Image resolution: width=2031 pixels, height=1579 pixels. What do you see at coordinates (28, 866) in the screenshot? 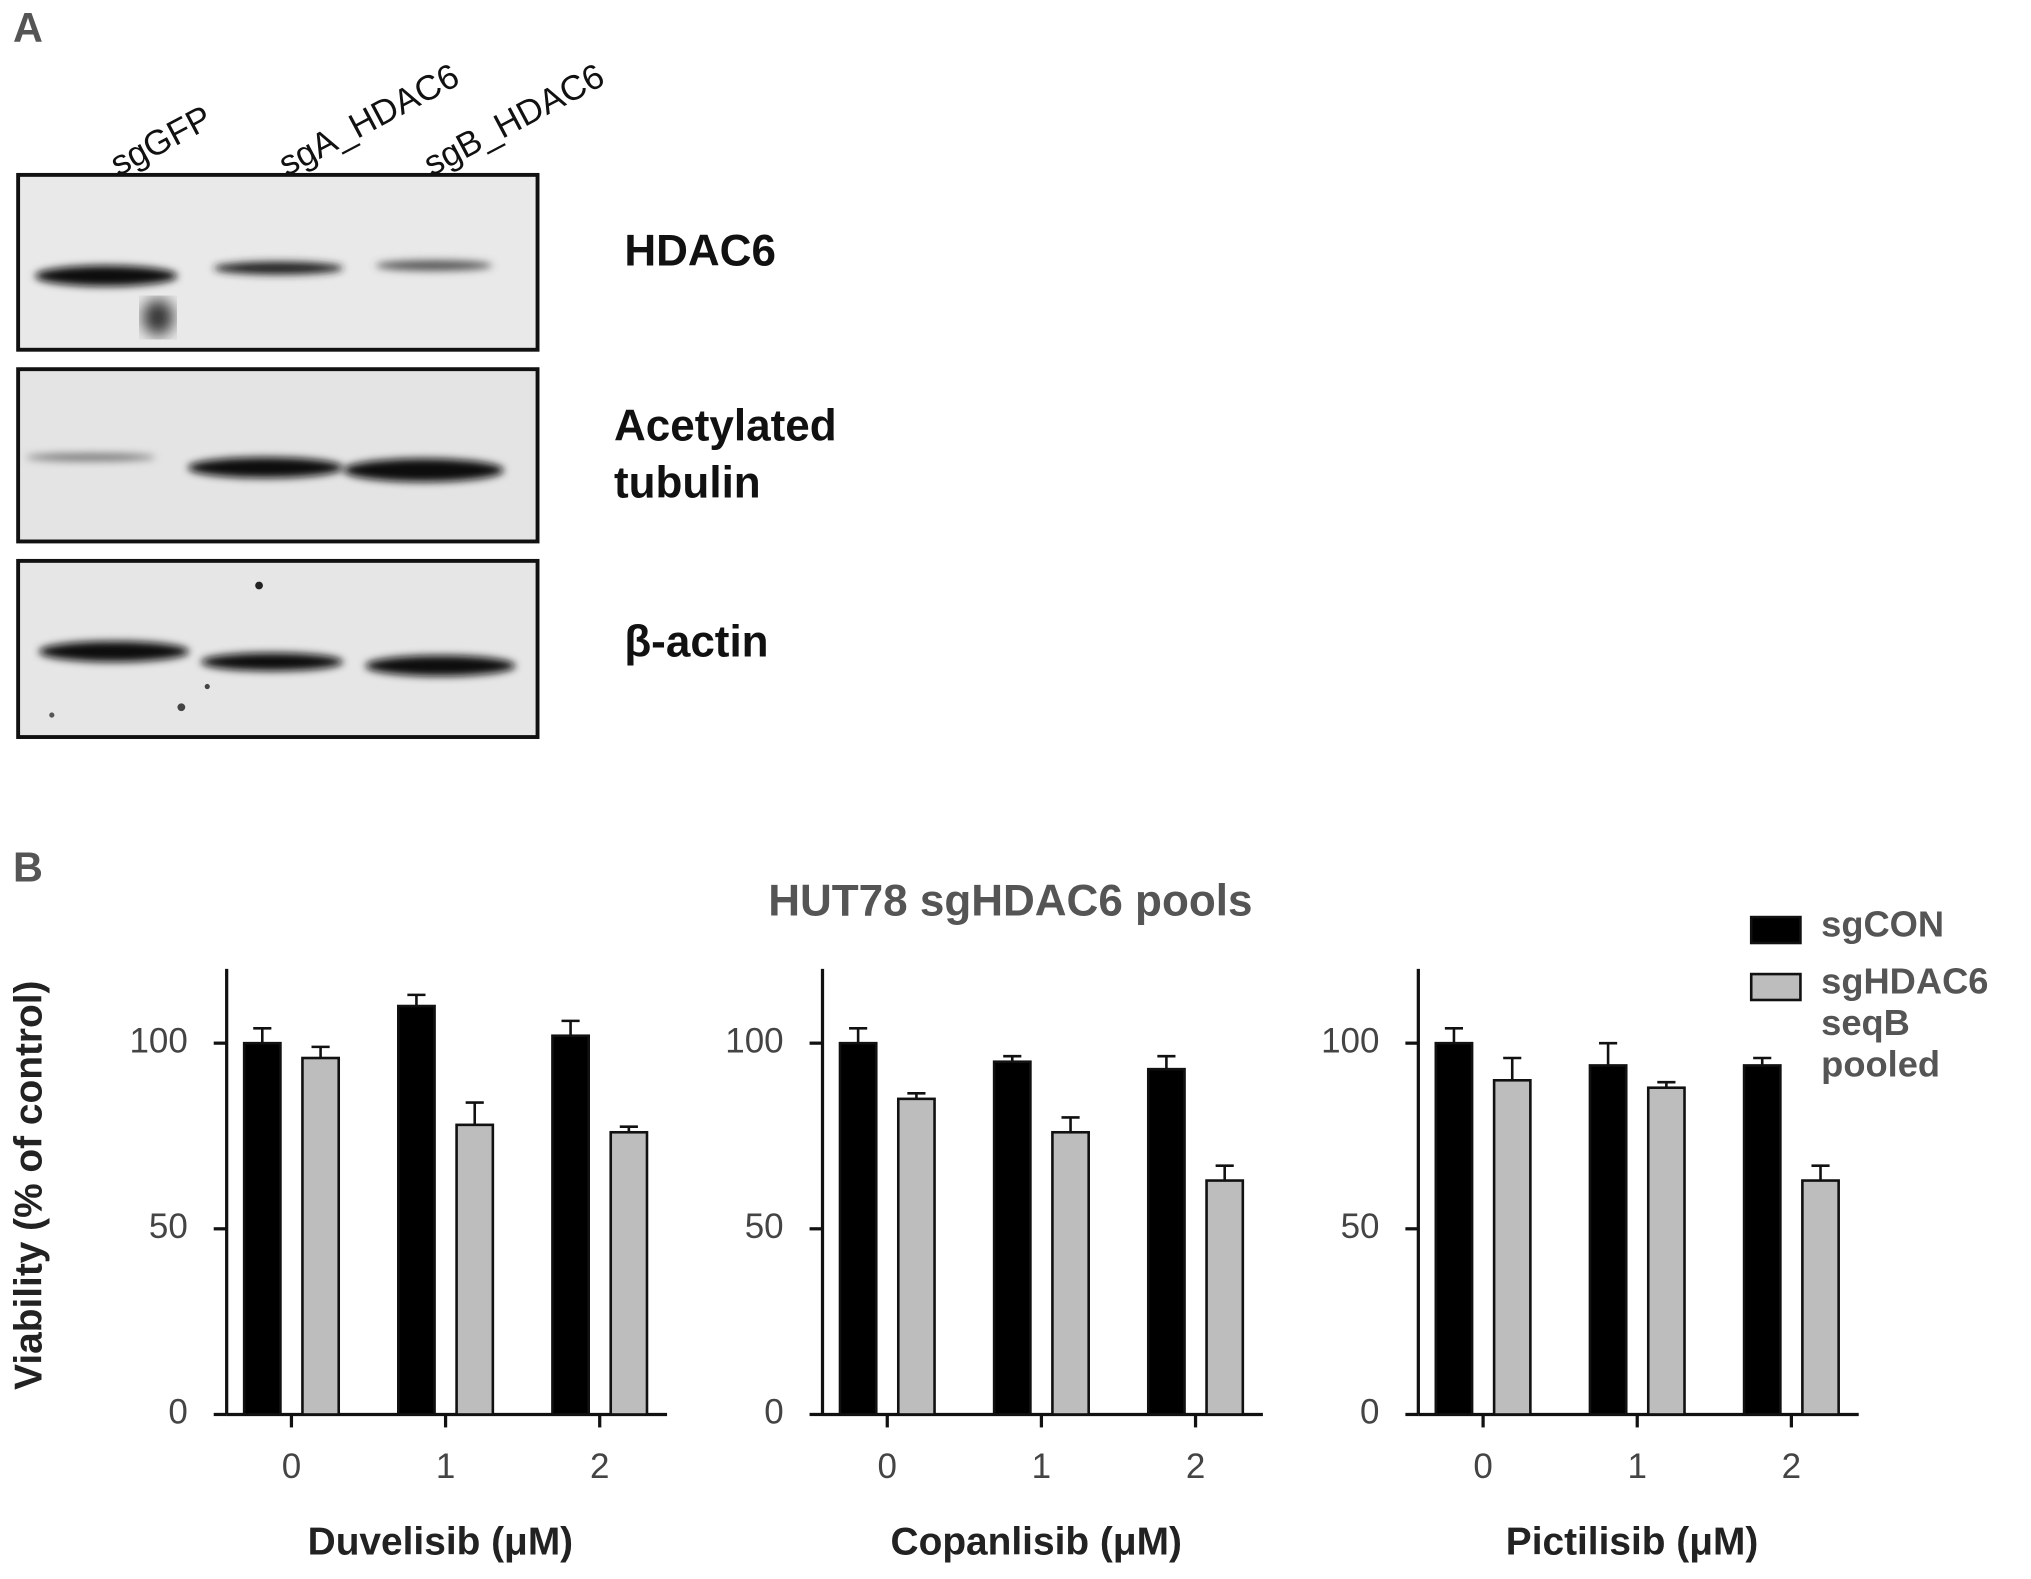
I see `panel-label: B` at bounding box center [28, 866].